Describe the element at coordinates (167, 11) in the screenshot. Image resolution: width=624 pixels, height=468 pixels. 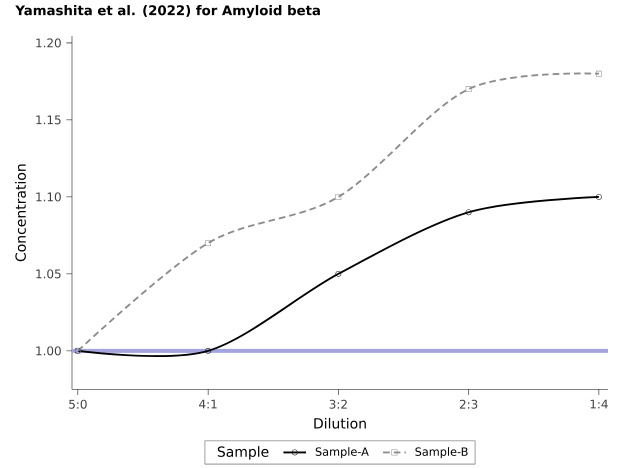
I see `chart-title: Yamashita et al. (2022) for Amyloid beta` at that location.